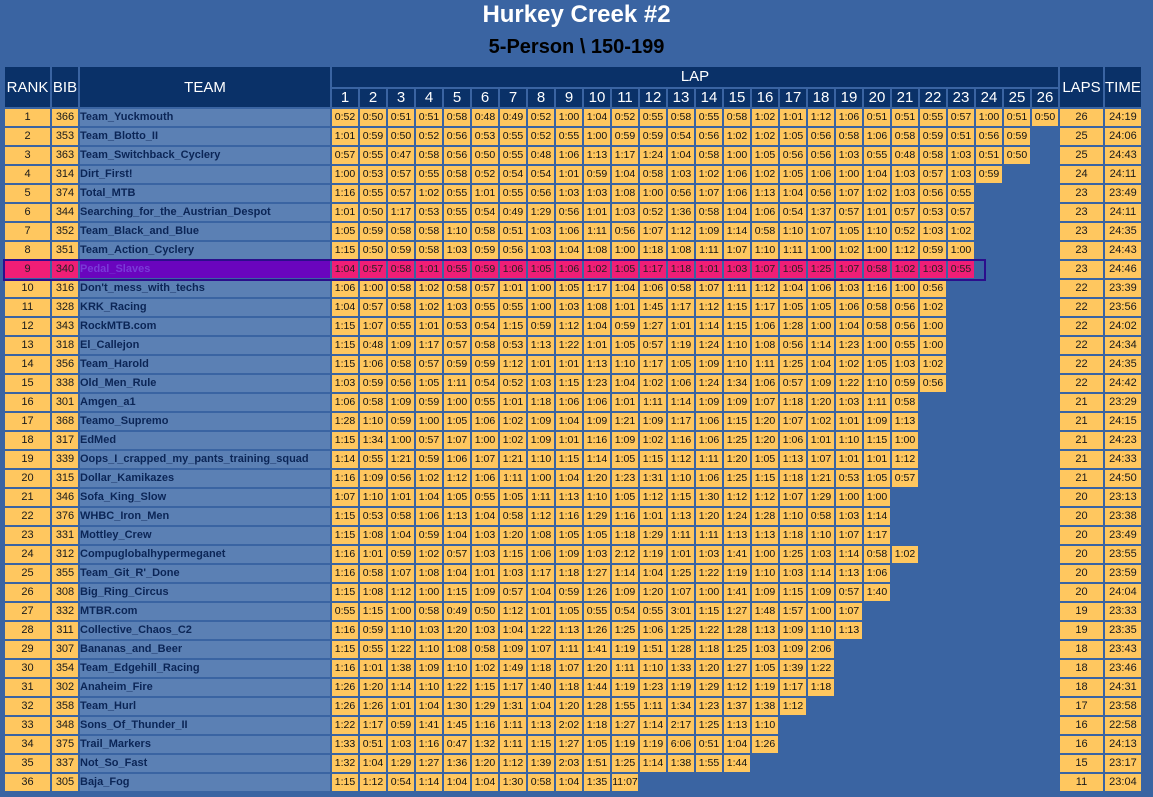 The image size is (1153, 797). What do you see at coordinates (737, 440) in the screenshot?
I see `lap-split-cell: 1:25` at bounding box center [737, 440].